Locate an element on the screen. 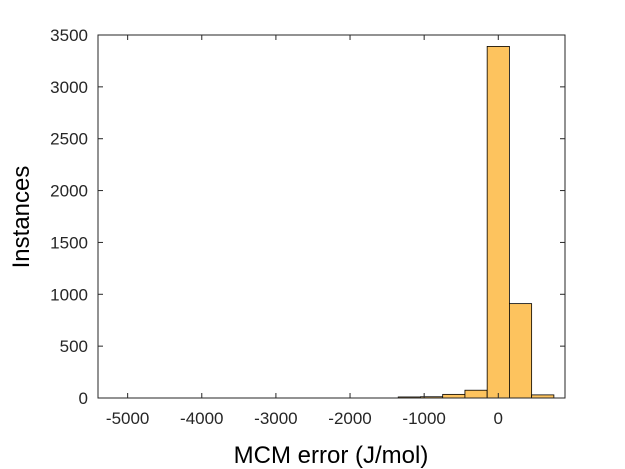  y-tick-label: 3500 is located at coordinates (69, 35).